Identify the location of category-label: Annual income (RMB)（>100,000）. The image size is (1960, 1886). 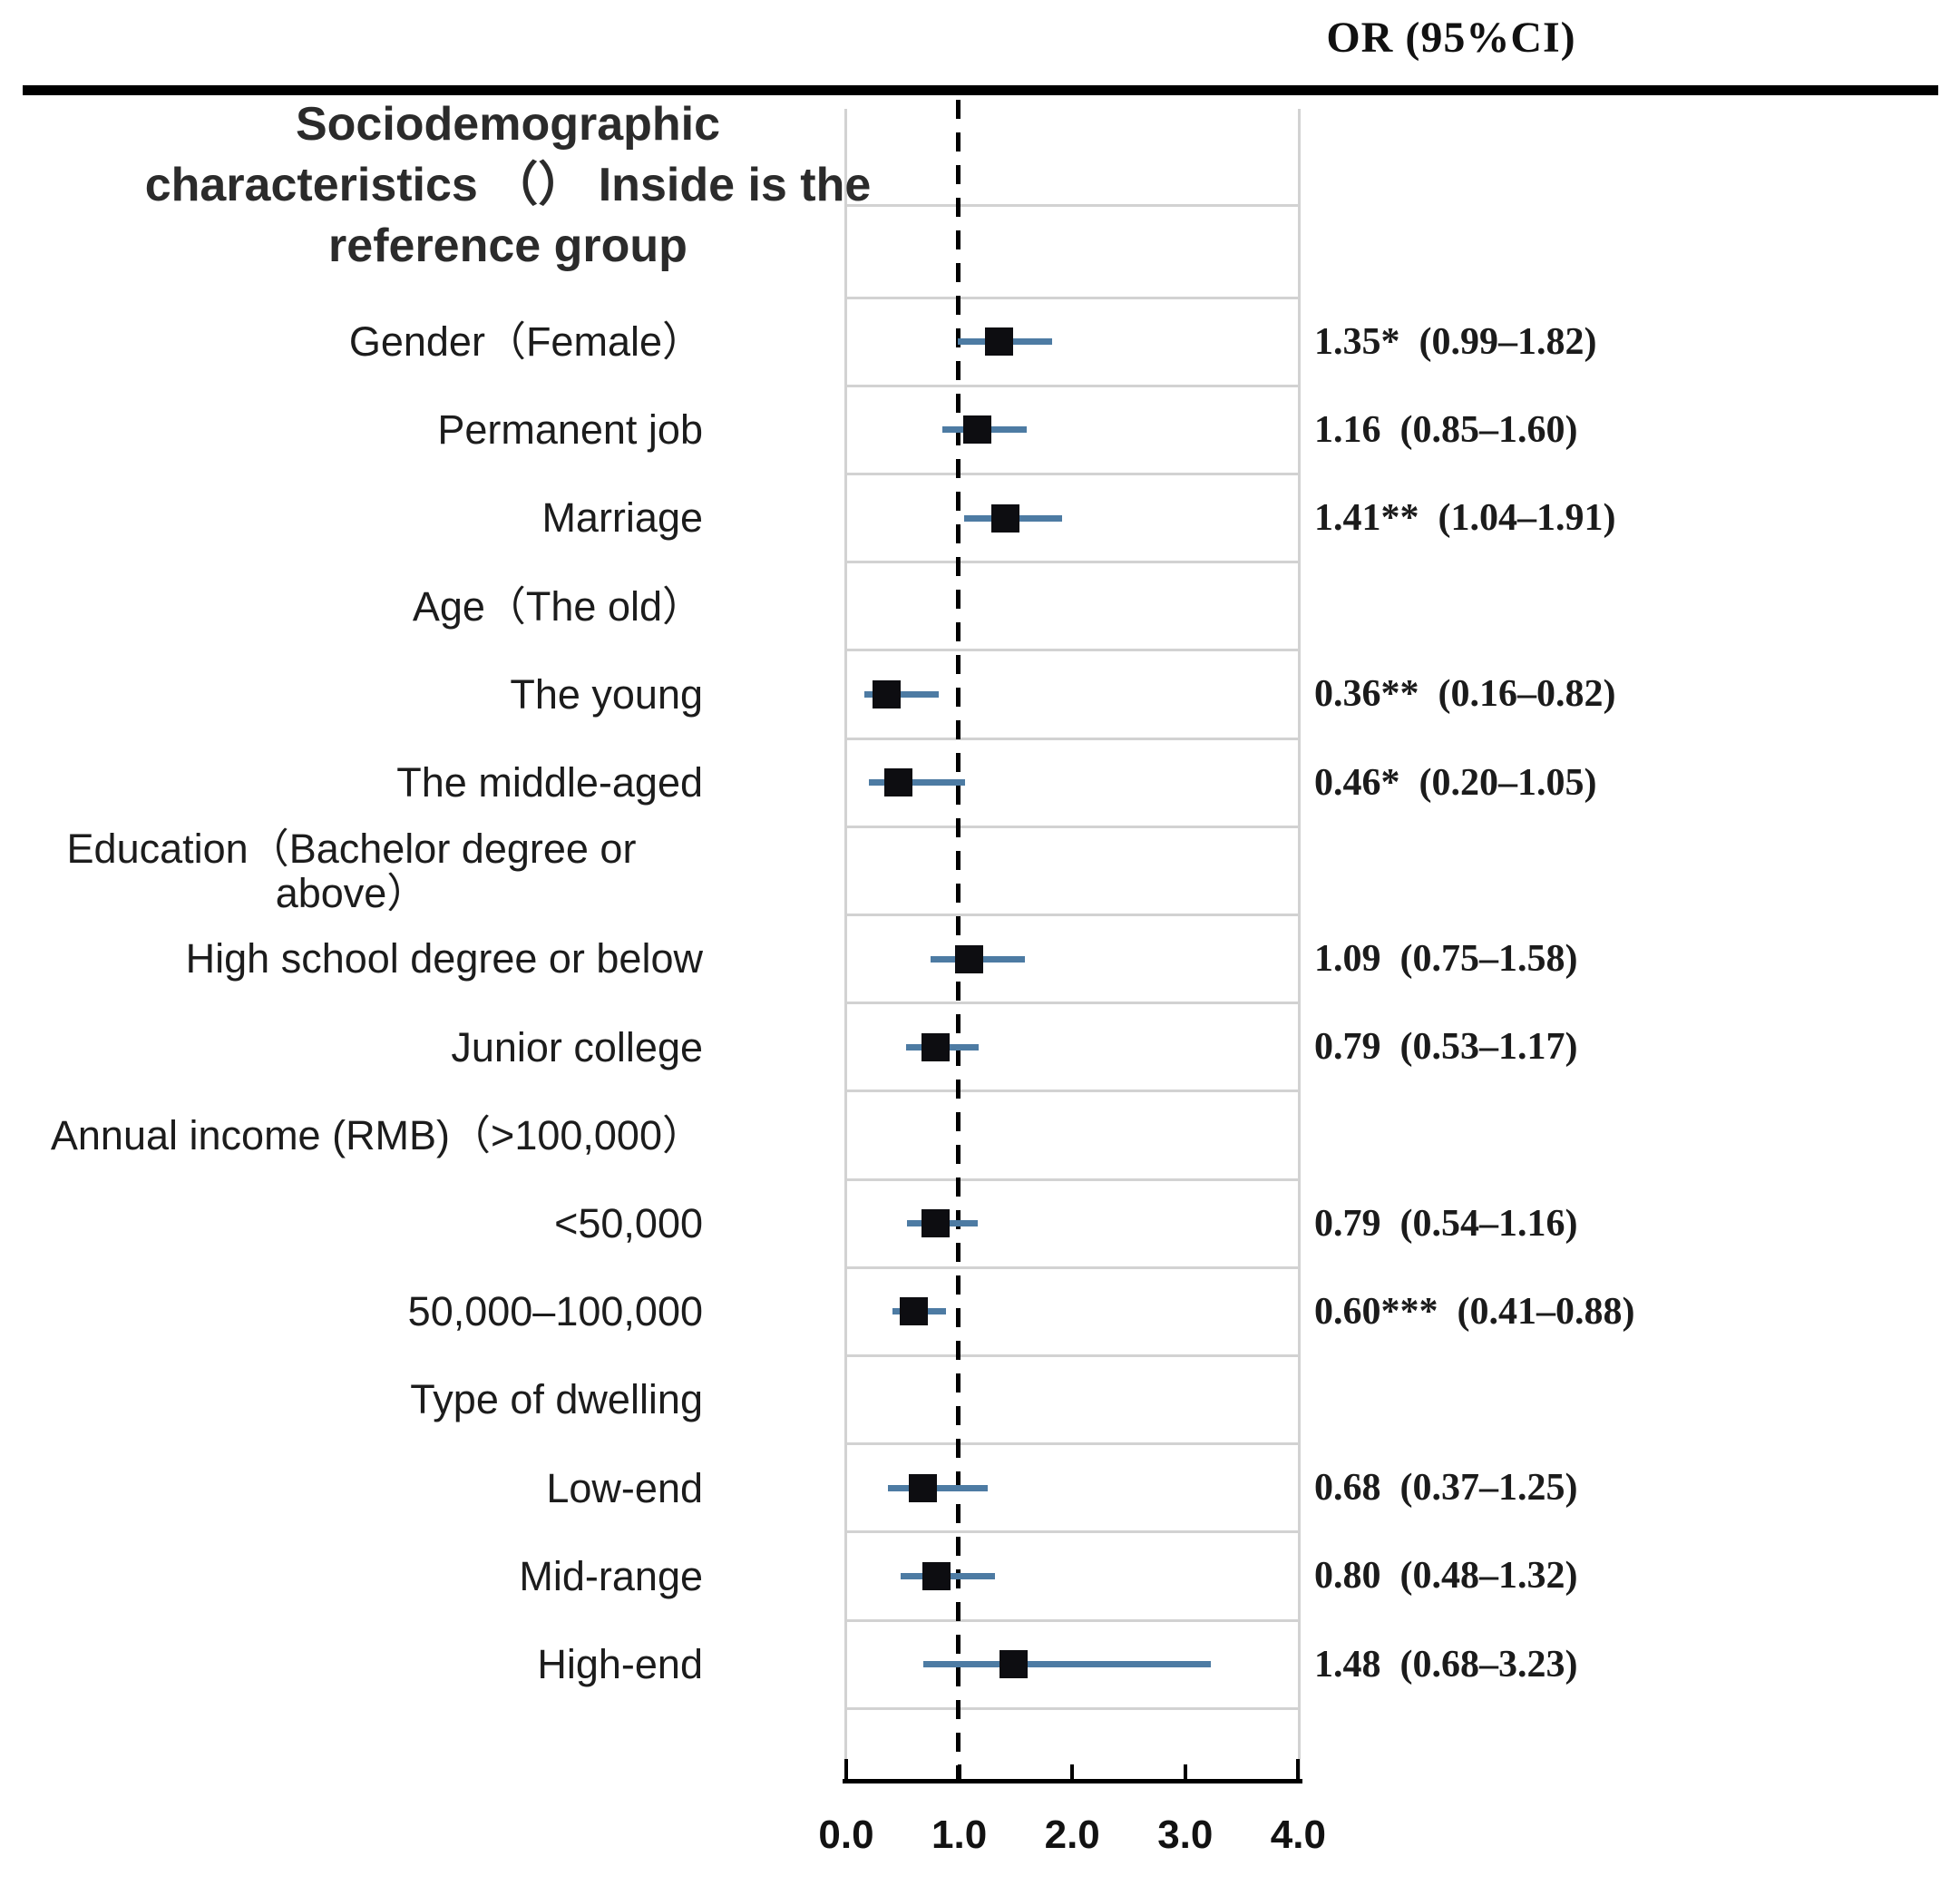
(376, 1134).